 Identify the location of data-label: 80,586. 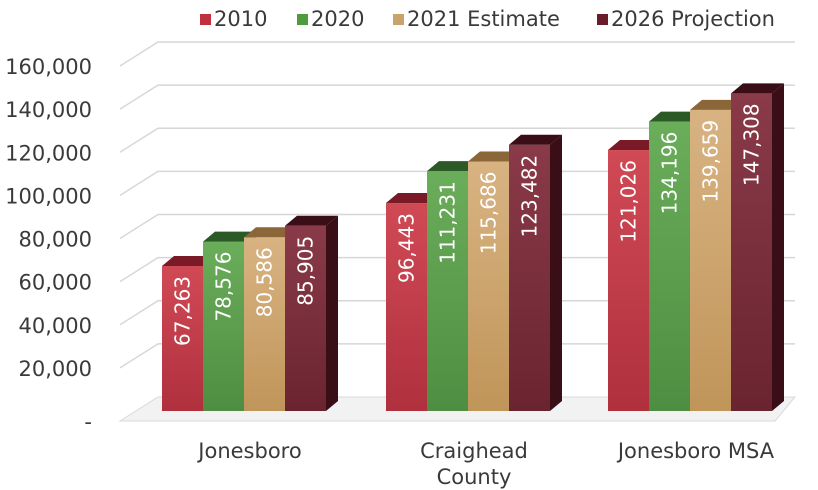
(265, 282).